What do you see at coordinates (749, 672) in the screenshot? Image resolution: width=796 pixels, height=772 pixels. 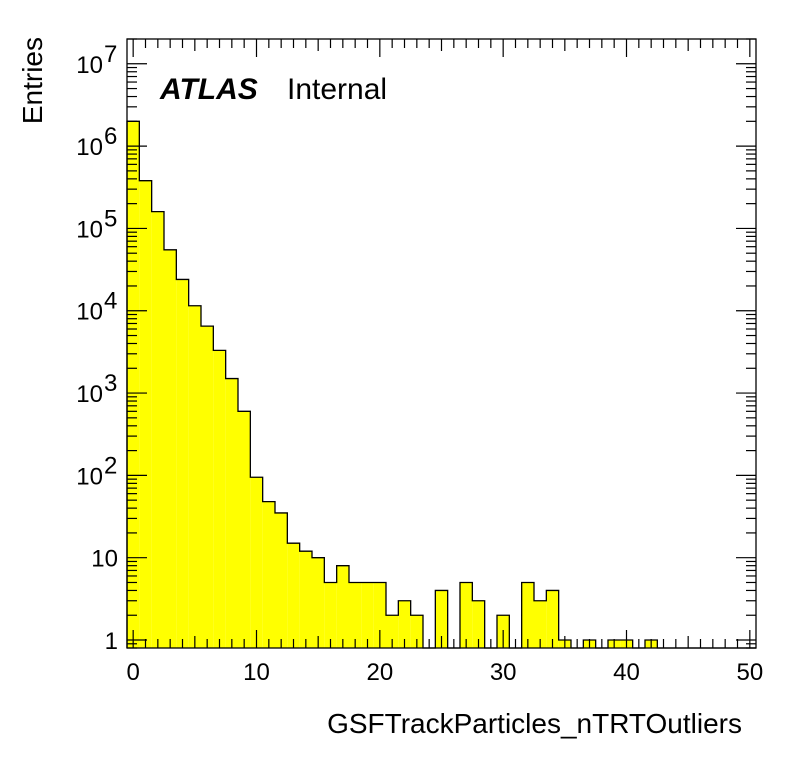 I see `x-tick-label: 50` at bounding box center [749, 672].